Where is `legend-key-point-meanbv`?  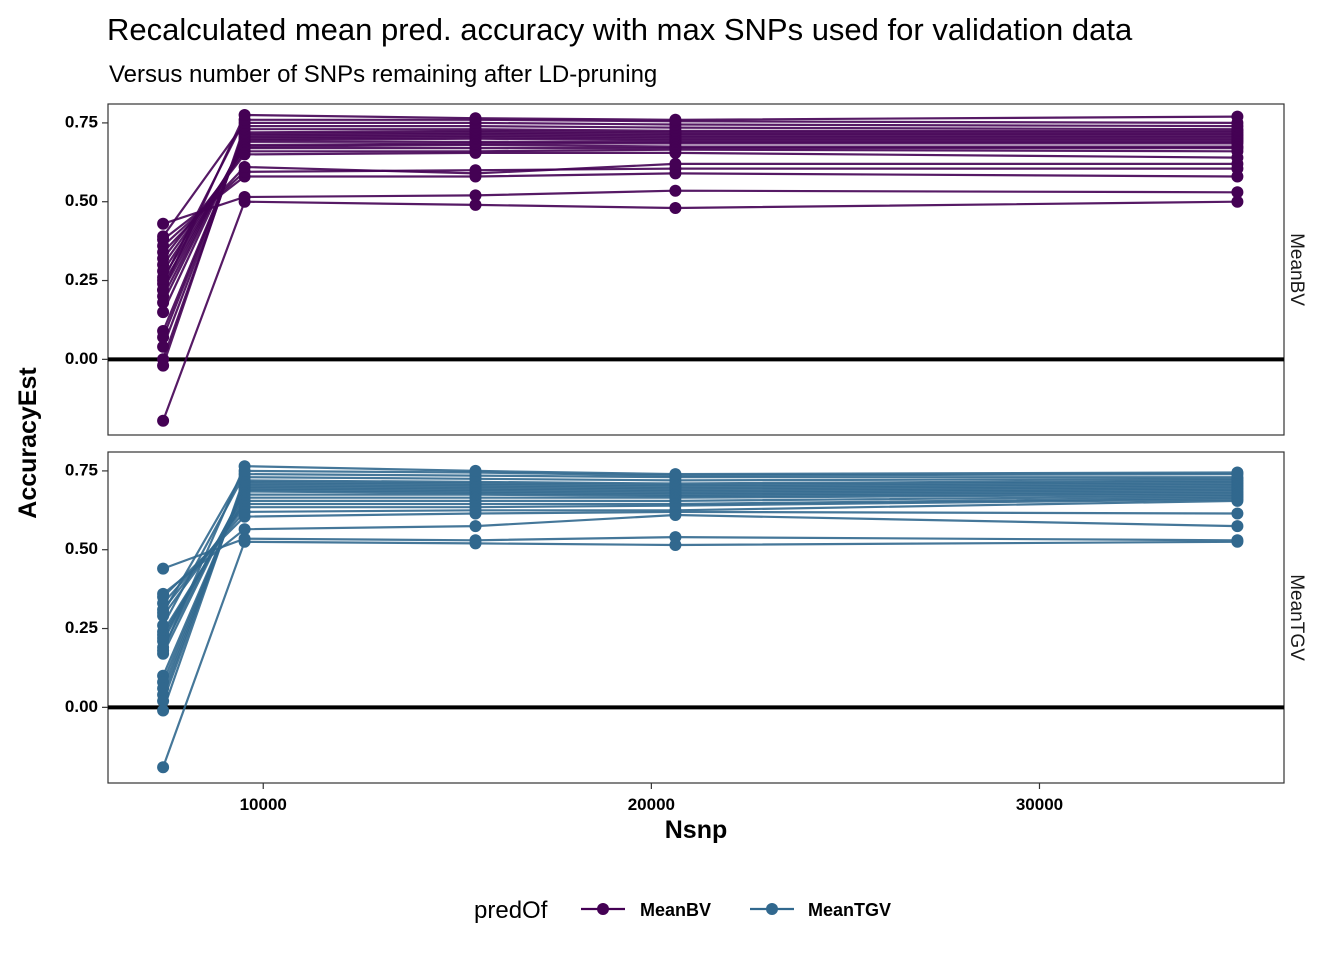 legend-key-point-meanbv is located at coordinates (603, 909).